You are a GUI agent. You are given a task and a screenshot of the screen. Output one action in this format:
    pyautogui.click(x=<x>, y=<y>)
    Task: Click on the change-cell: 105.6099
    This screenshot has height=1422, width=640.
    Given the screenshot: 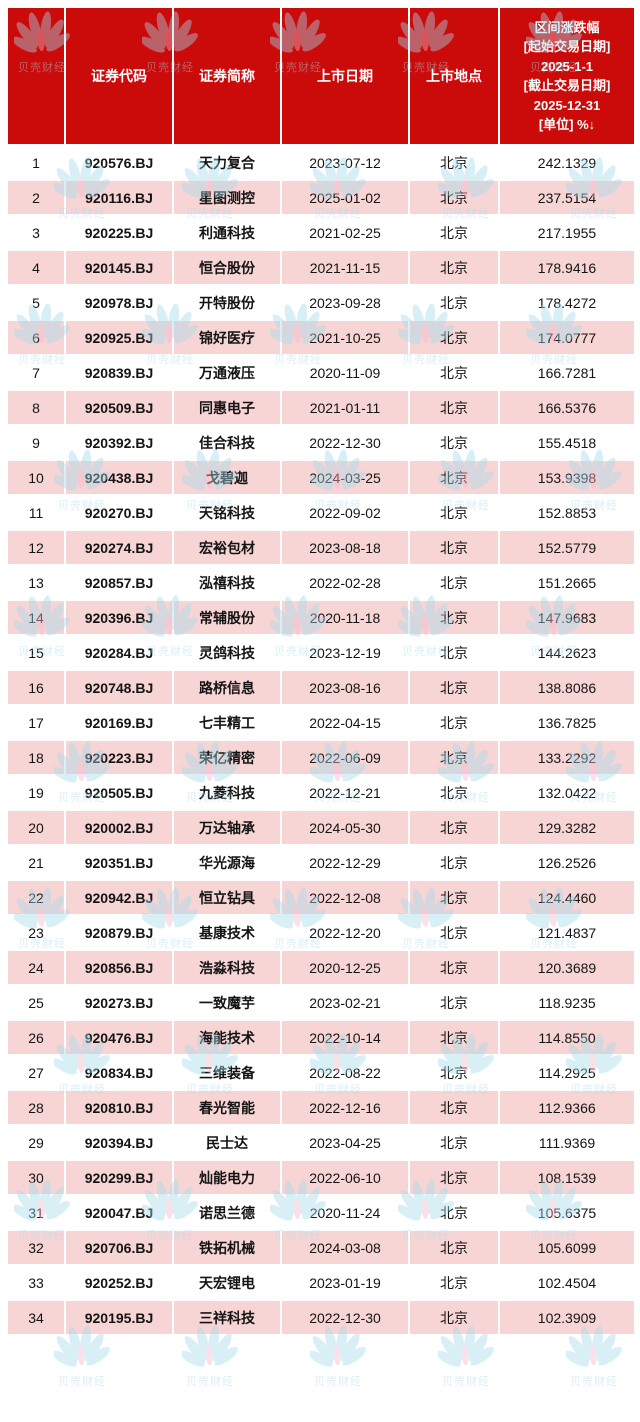 What is the action you would take?
    pyautogui.click(x=567, y=1247)
    